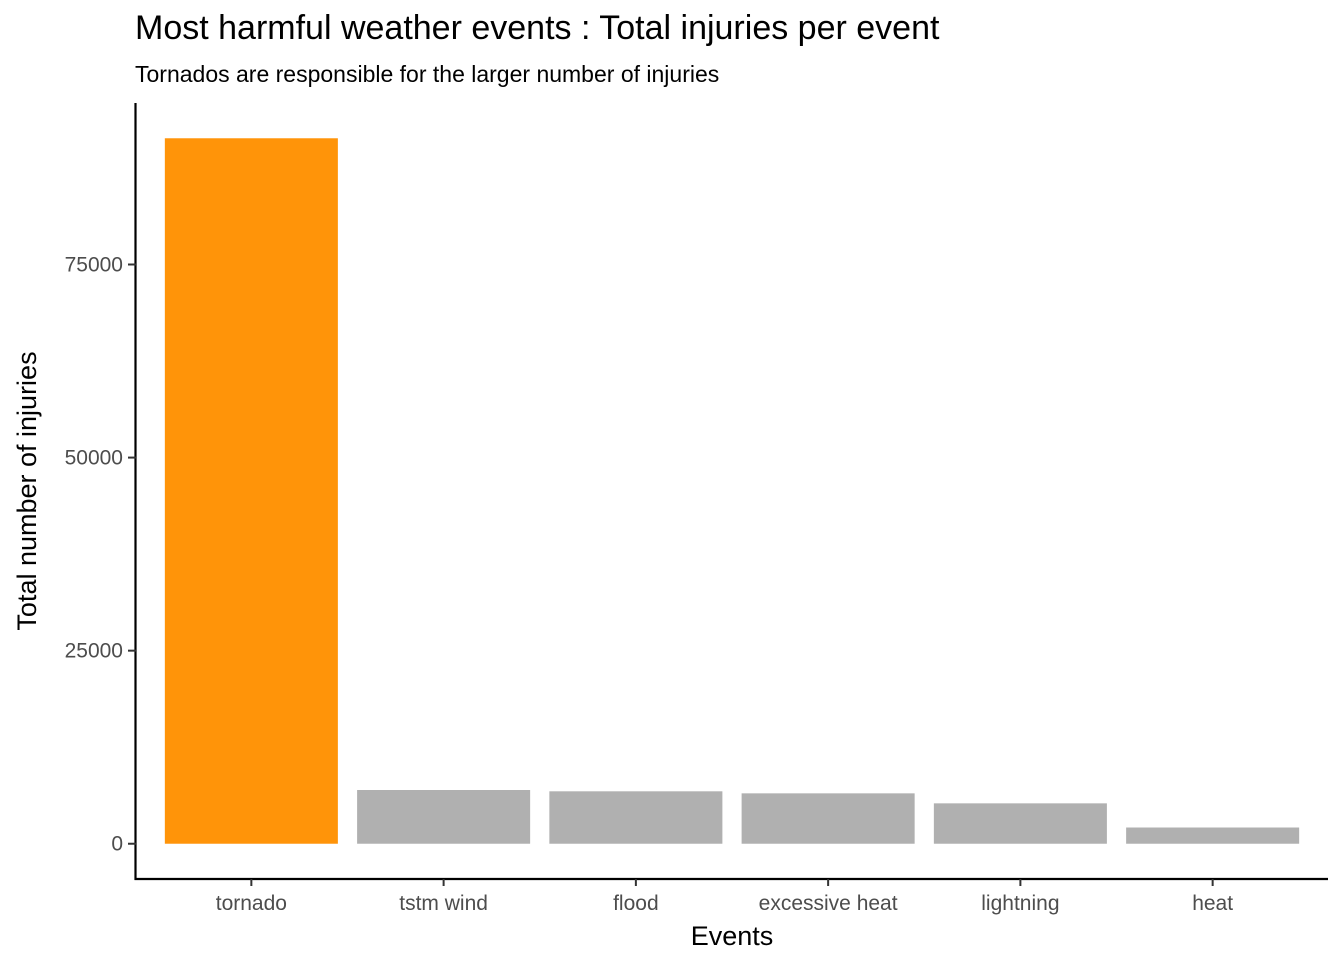 Image resolution: width=1344 pixels, height=960 pixels. I want to click on bar-lightning, so click(1020, 823).